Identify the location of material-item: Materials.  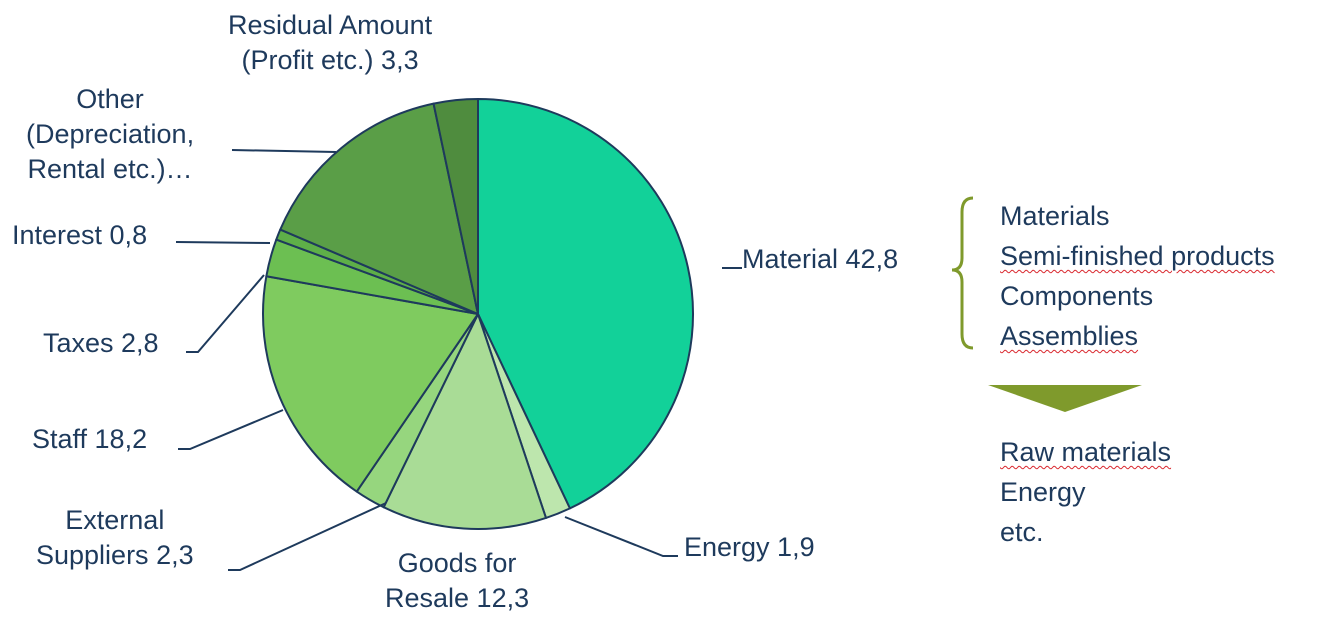
(1055, 216).